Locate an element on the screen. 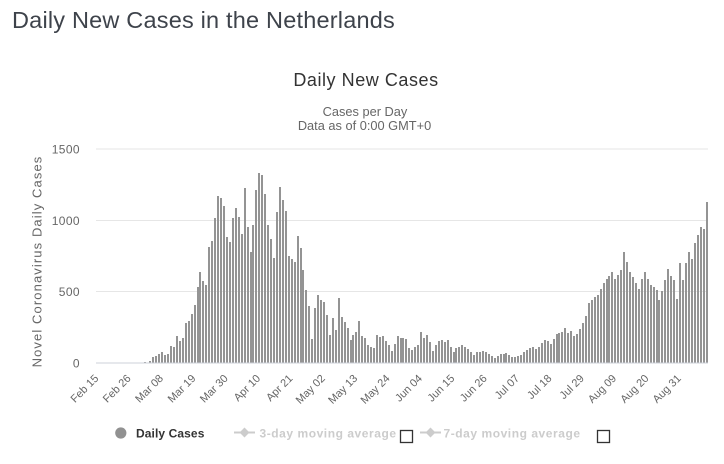 Image resolution: width=724 pixels, height=464 pixels. svg-text: 1500 is located at coordinates (66, 150).